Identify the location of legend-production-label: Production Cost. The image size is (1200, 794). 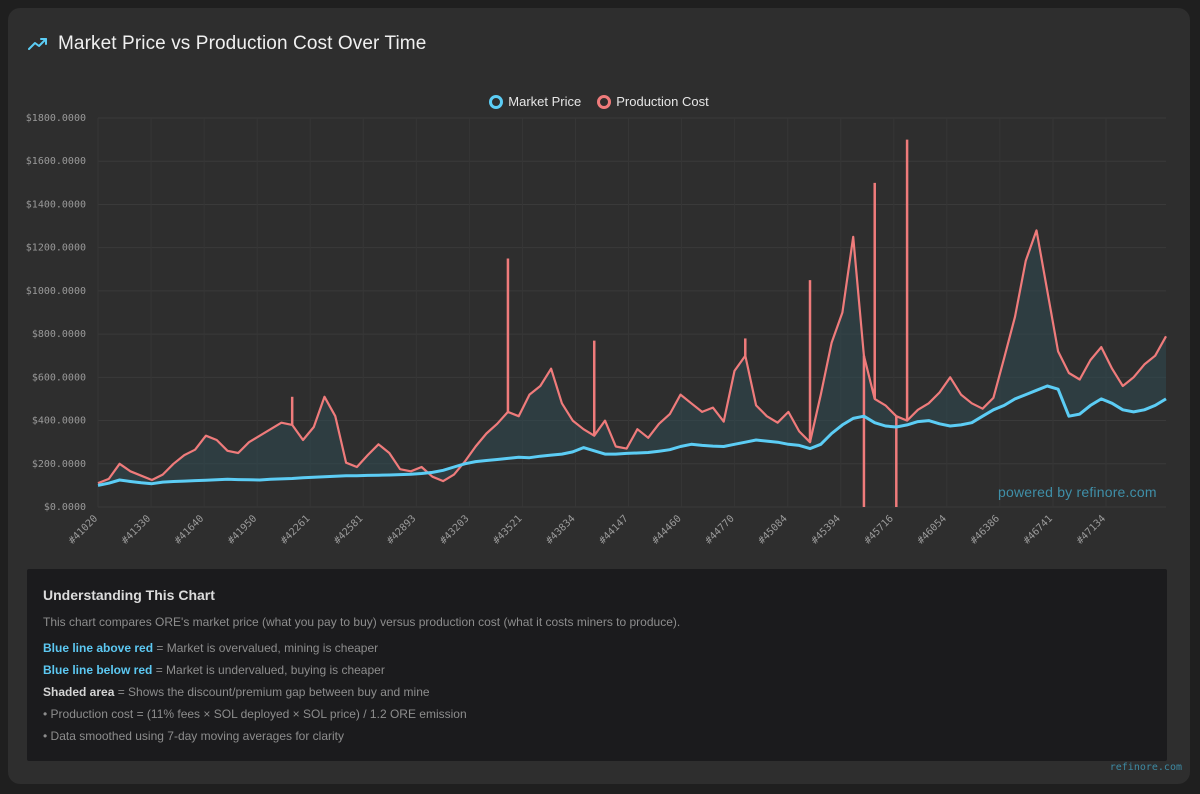
(662, 101).